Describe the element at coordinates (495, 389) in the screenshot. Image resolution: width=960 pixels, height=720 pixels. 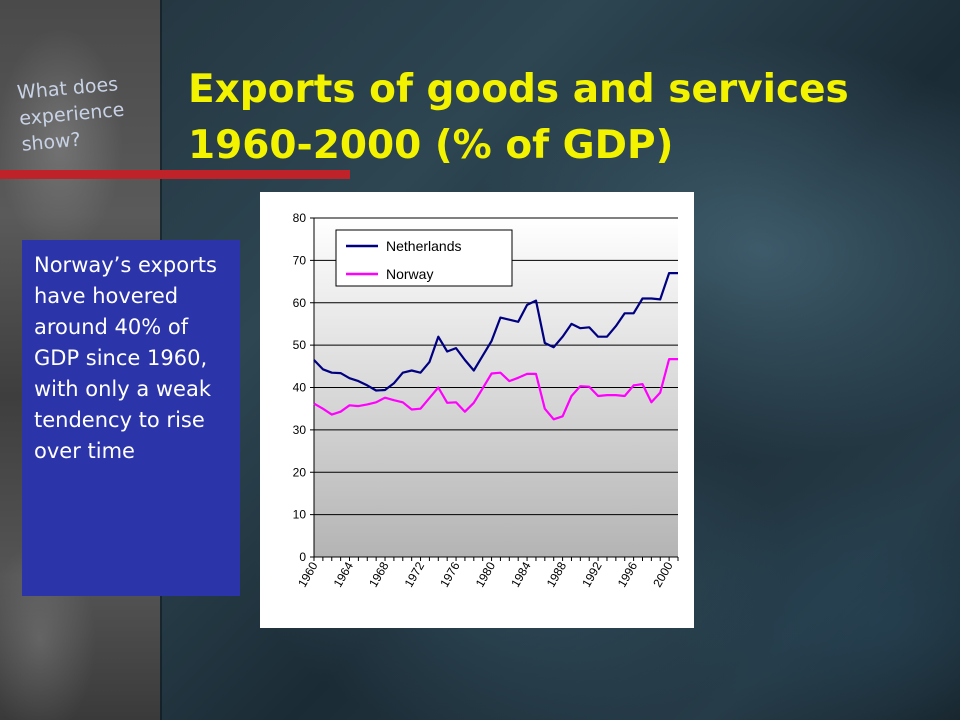
I see `series-line-norway` at that location.